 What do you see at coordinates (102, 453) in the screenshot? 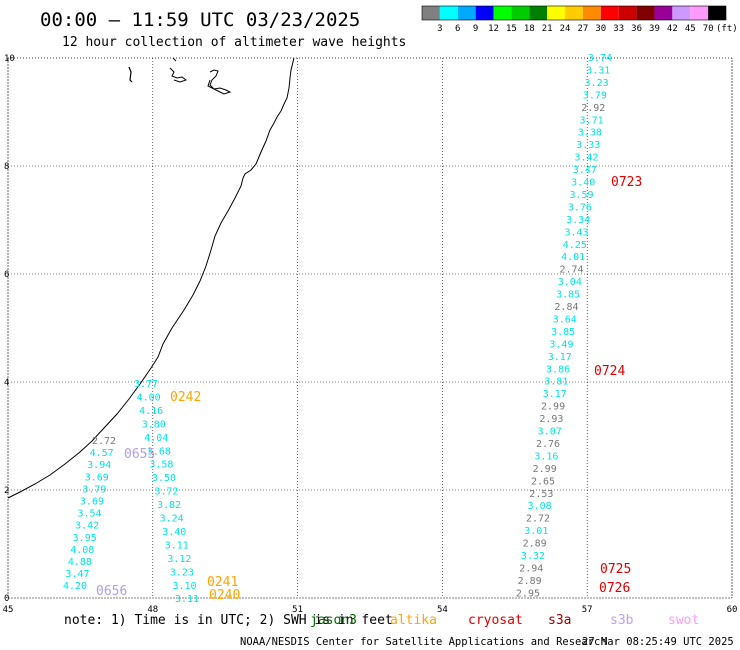
I see `swh-value-track-b: 4.57` at bounding box center [102, 453].